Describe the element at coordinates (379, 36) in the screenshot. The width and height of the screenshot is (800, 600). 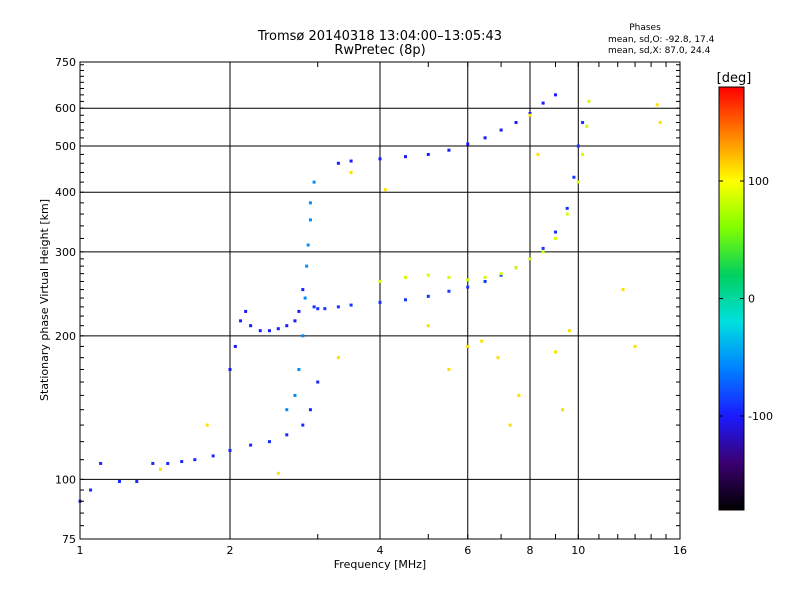
I see `chart-title-line1: Tromsø 20140318 13:04:00–13:05:43` at that location.